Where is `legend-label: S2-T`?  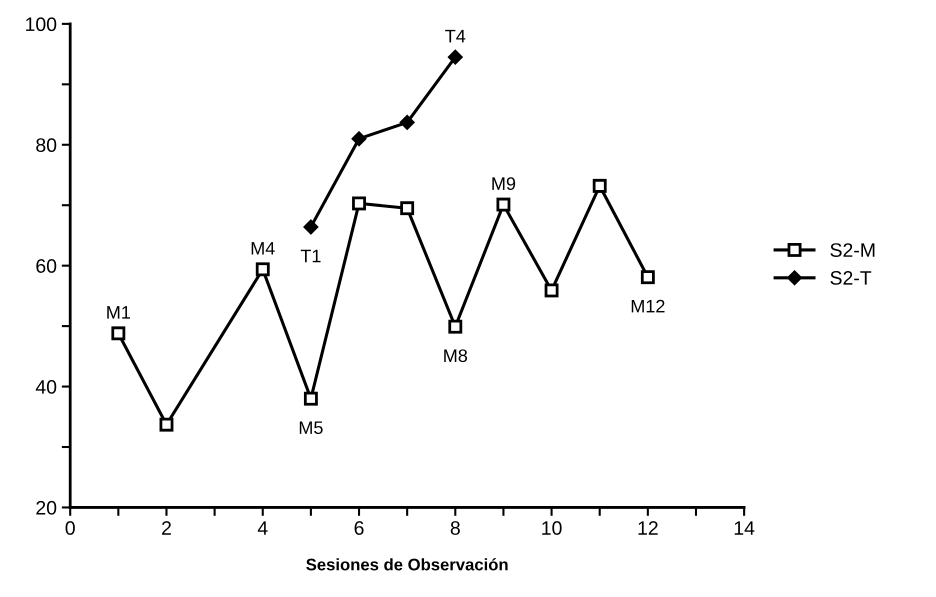
legend-label: S2-T is located at coordinates (851, 278).